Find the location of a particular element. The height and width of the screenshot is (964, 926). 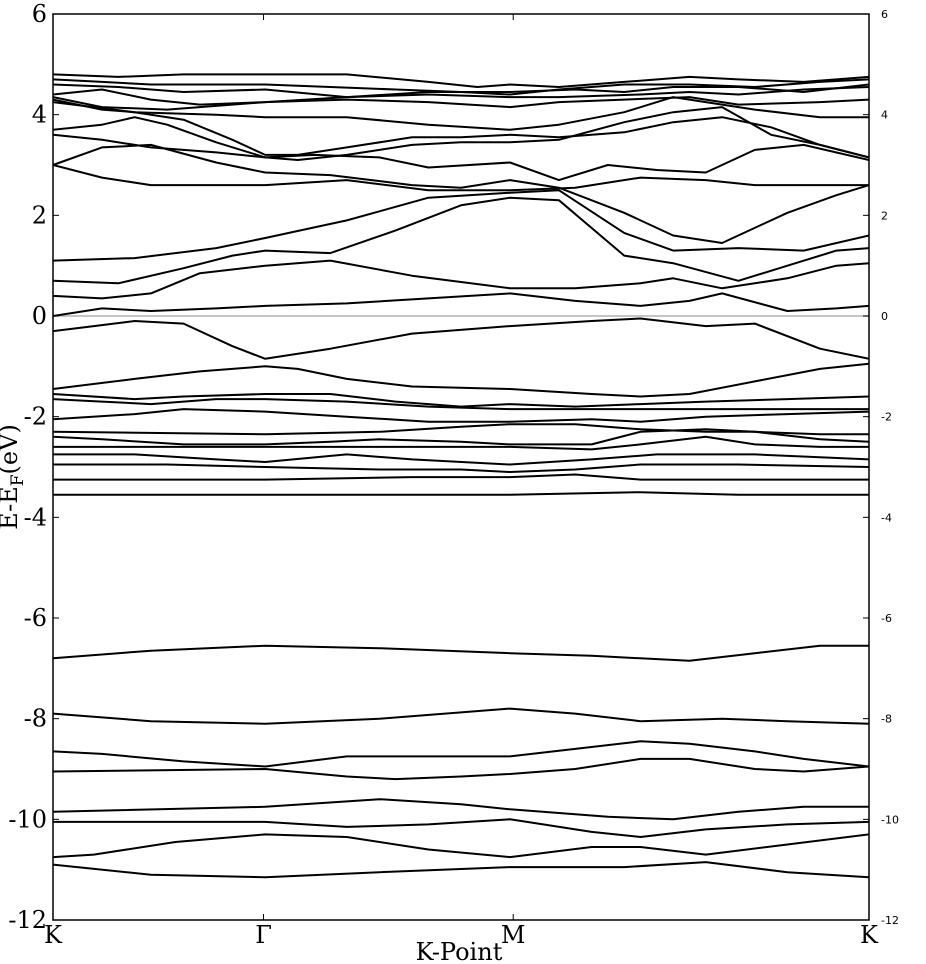

y-tick-label-right: -8 is located at coordinates (886, 719).